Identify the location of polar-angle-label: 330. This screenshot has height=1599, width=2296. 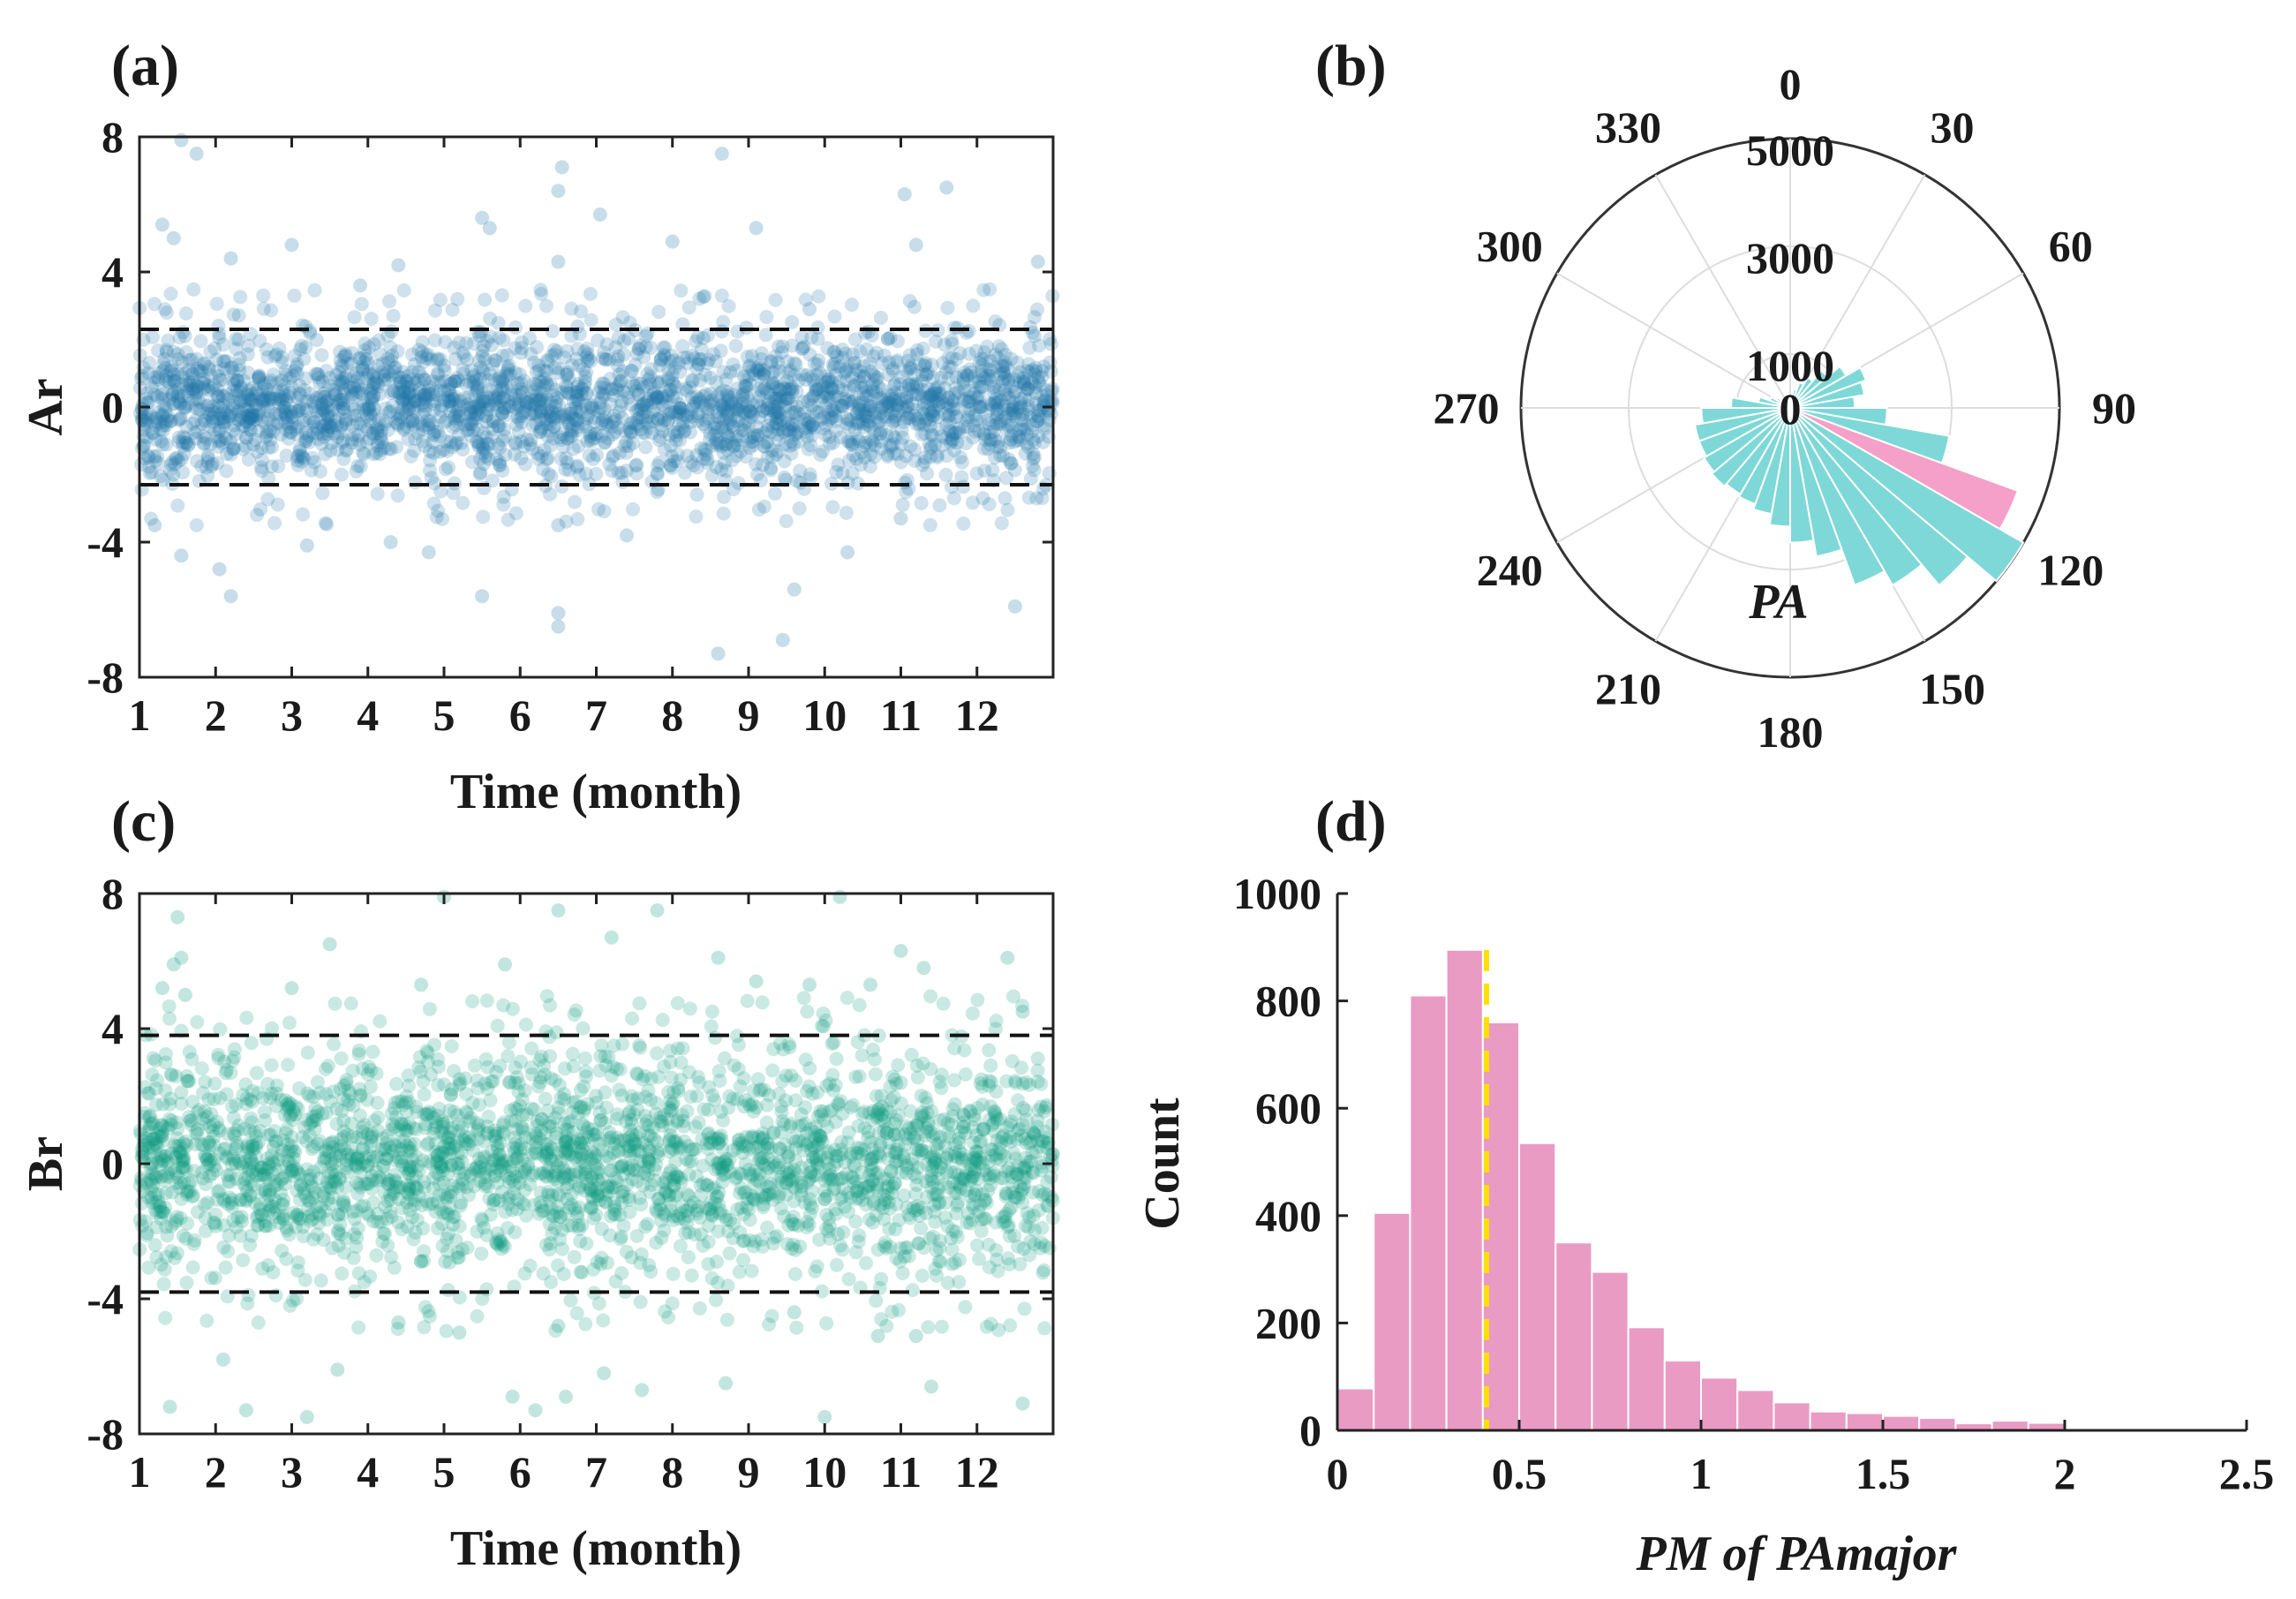
(1628, 127).